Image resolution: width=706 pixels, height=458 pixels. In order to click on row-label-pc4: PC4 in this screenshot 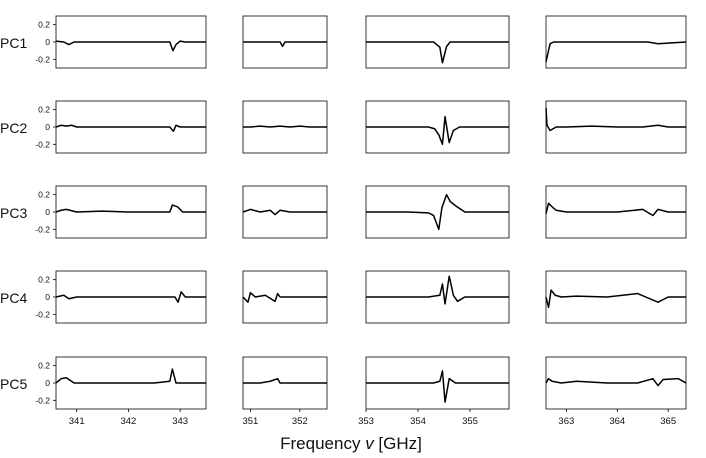, I will do `click(13, 298)`.